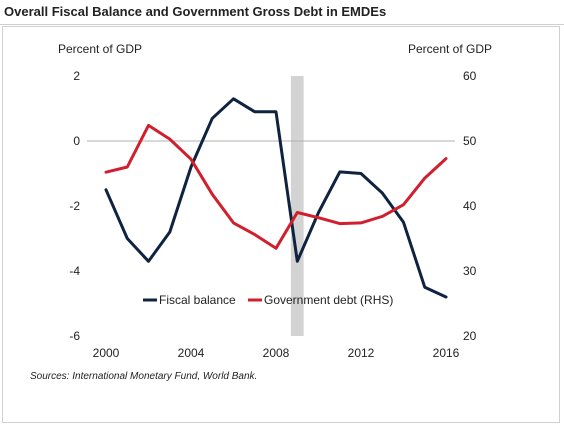 This screenshot has height=440, width=564. I want to click on legend-label: Fiscal balance, so click(197, 300).